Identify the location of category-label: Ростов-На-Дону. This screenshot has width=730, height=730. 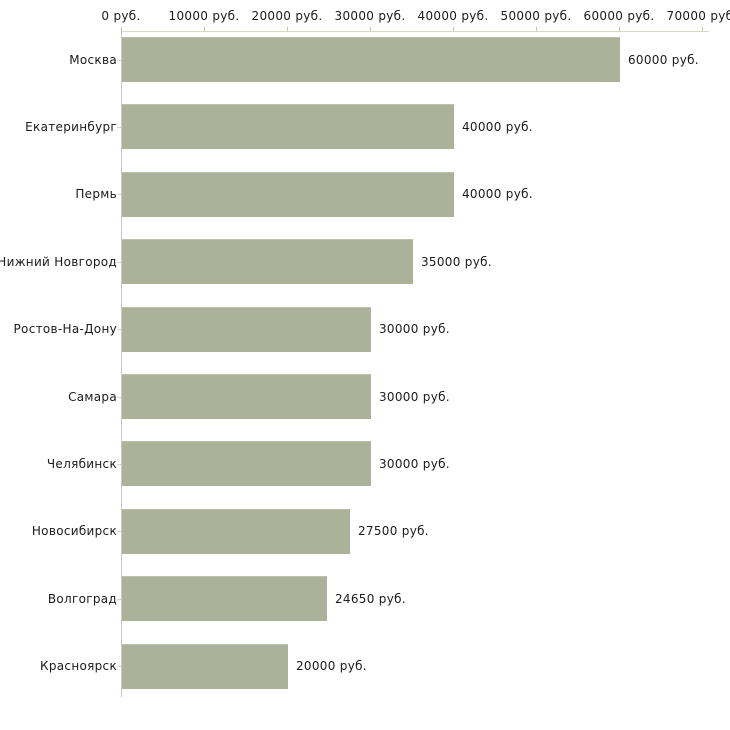
(65, 329).